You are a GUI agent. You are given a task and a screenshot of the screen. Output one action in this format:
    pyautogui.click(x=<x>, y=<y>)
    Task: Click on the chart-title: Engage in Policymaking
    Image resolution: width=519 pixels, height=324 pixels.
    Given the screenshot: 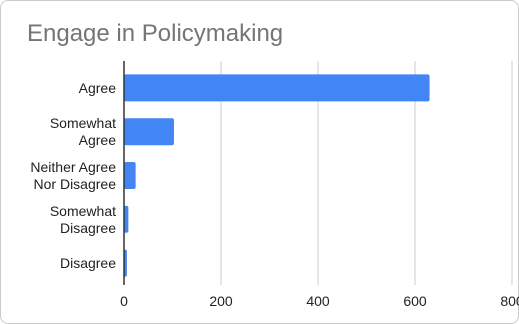 What is the action you would take?
    pyautogui.click(x=155, y=33)
    